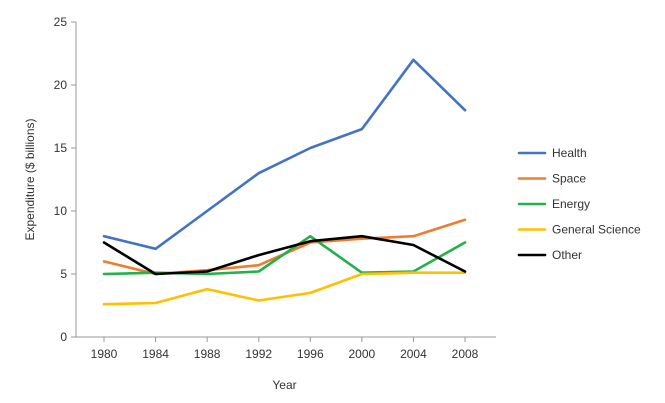  I want to click on y-tick-label: 0, so click(63, 337).